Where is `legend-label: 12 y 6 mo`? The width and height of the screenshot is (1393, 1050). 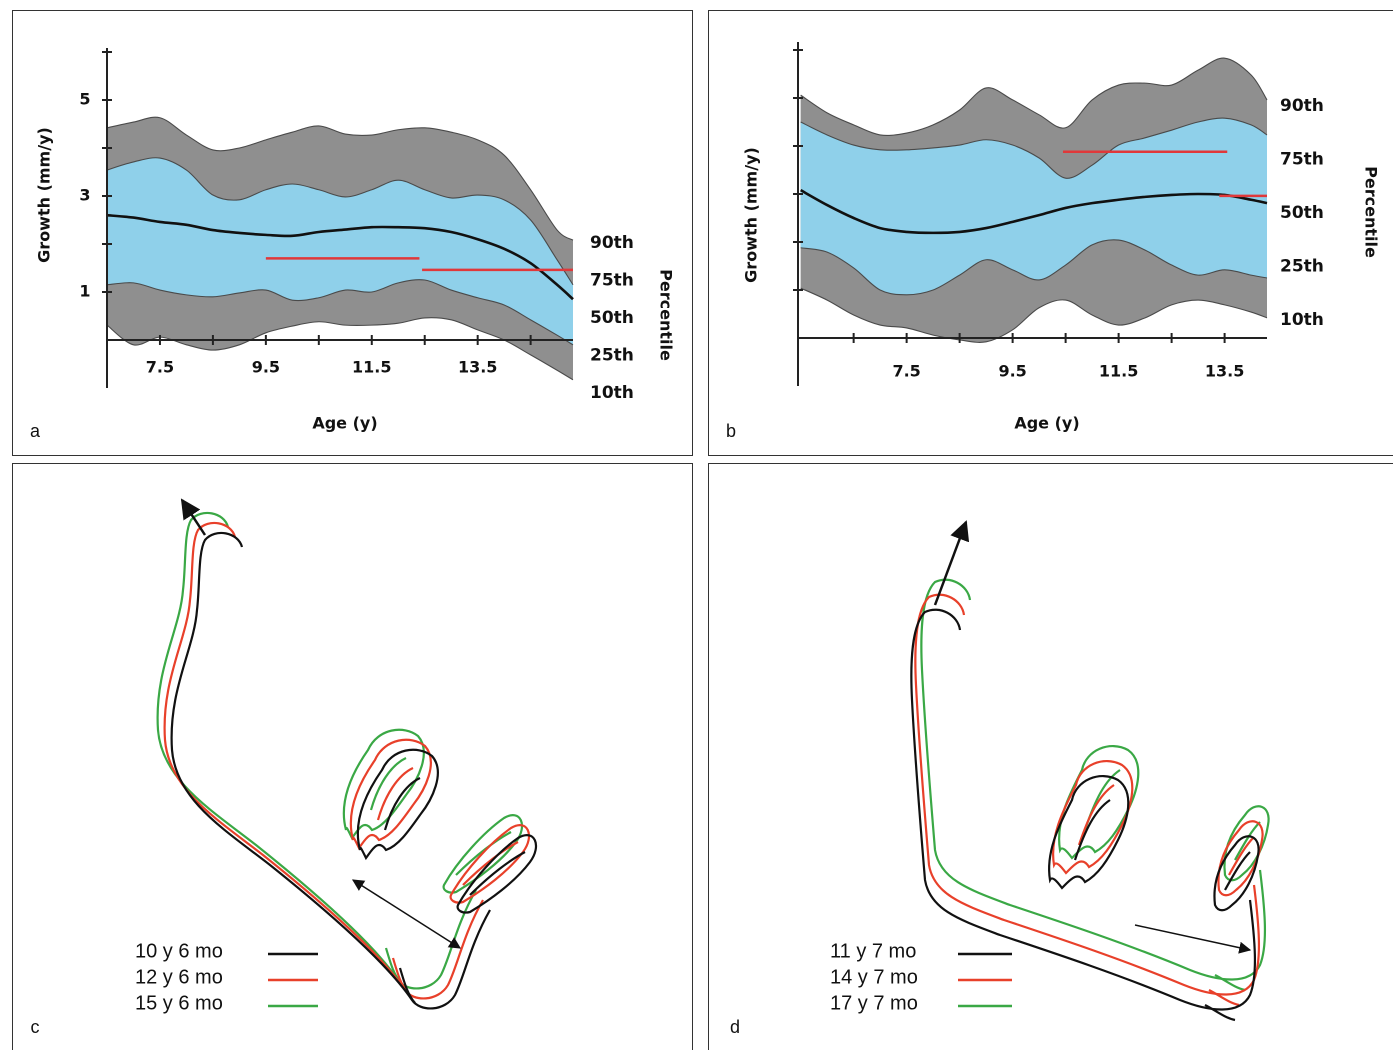 legend-label: 12 y 6 mo is located at coordinates (179, 977).